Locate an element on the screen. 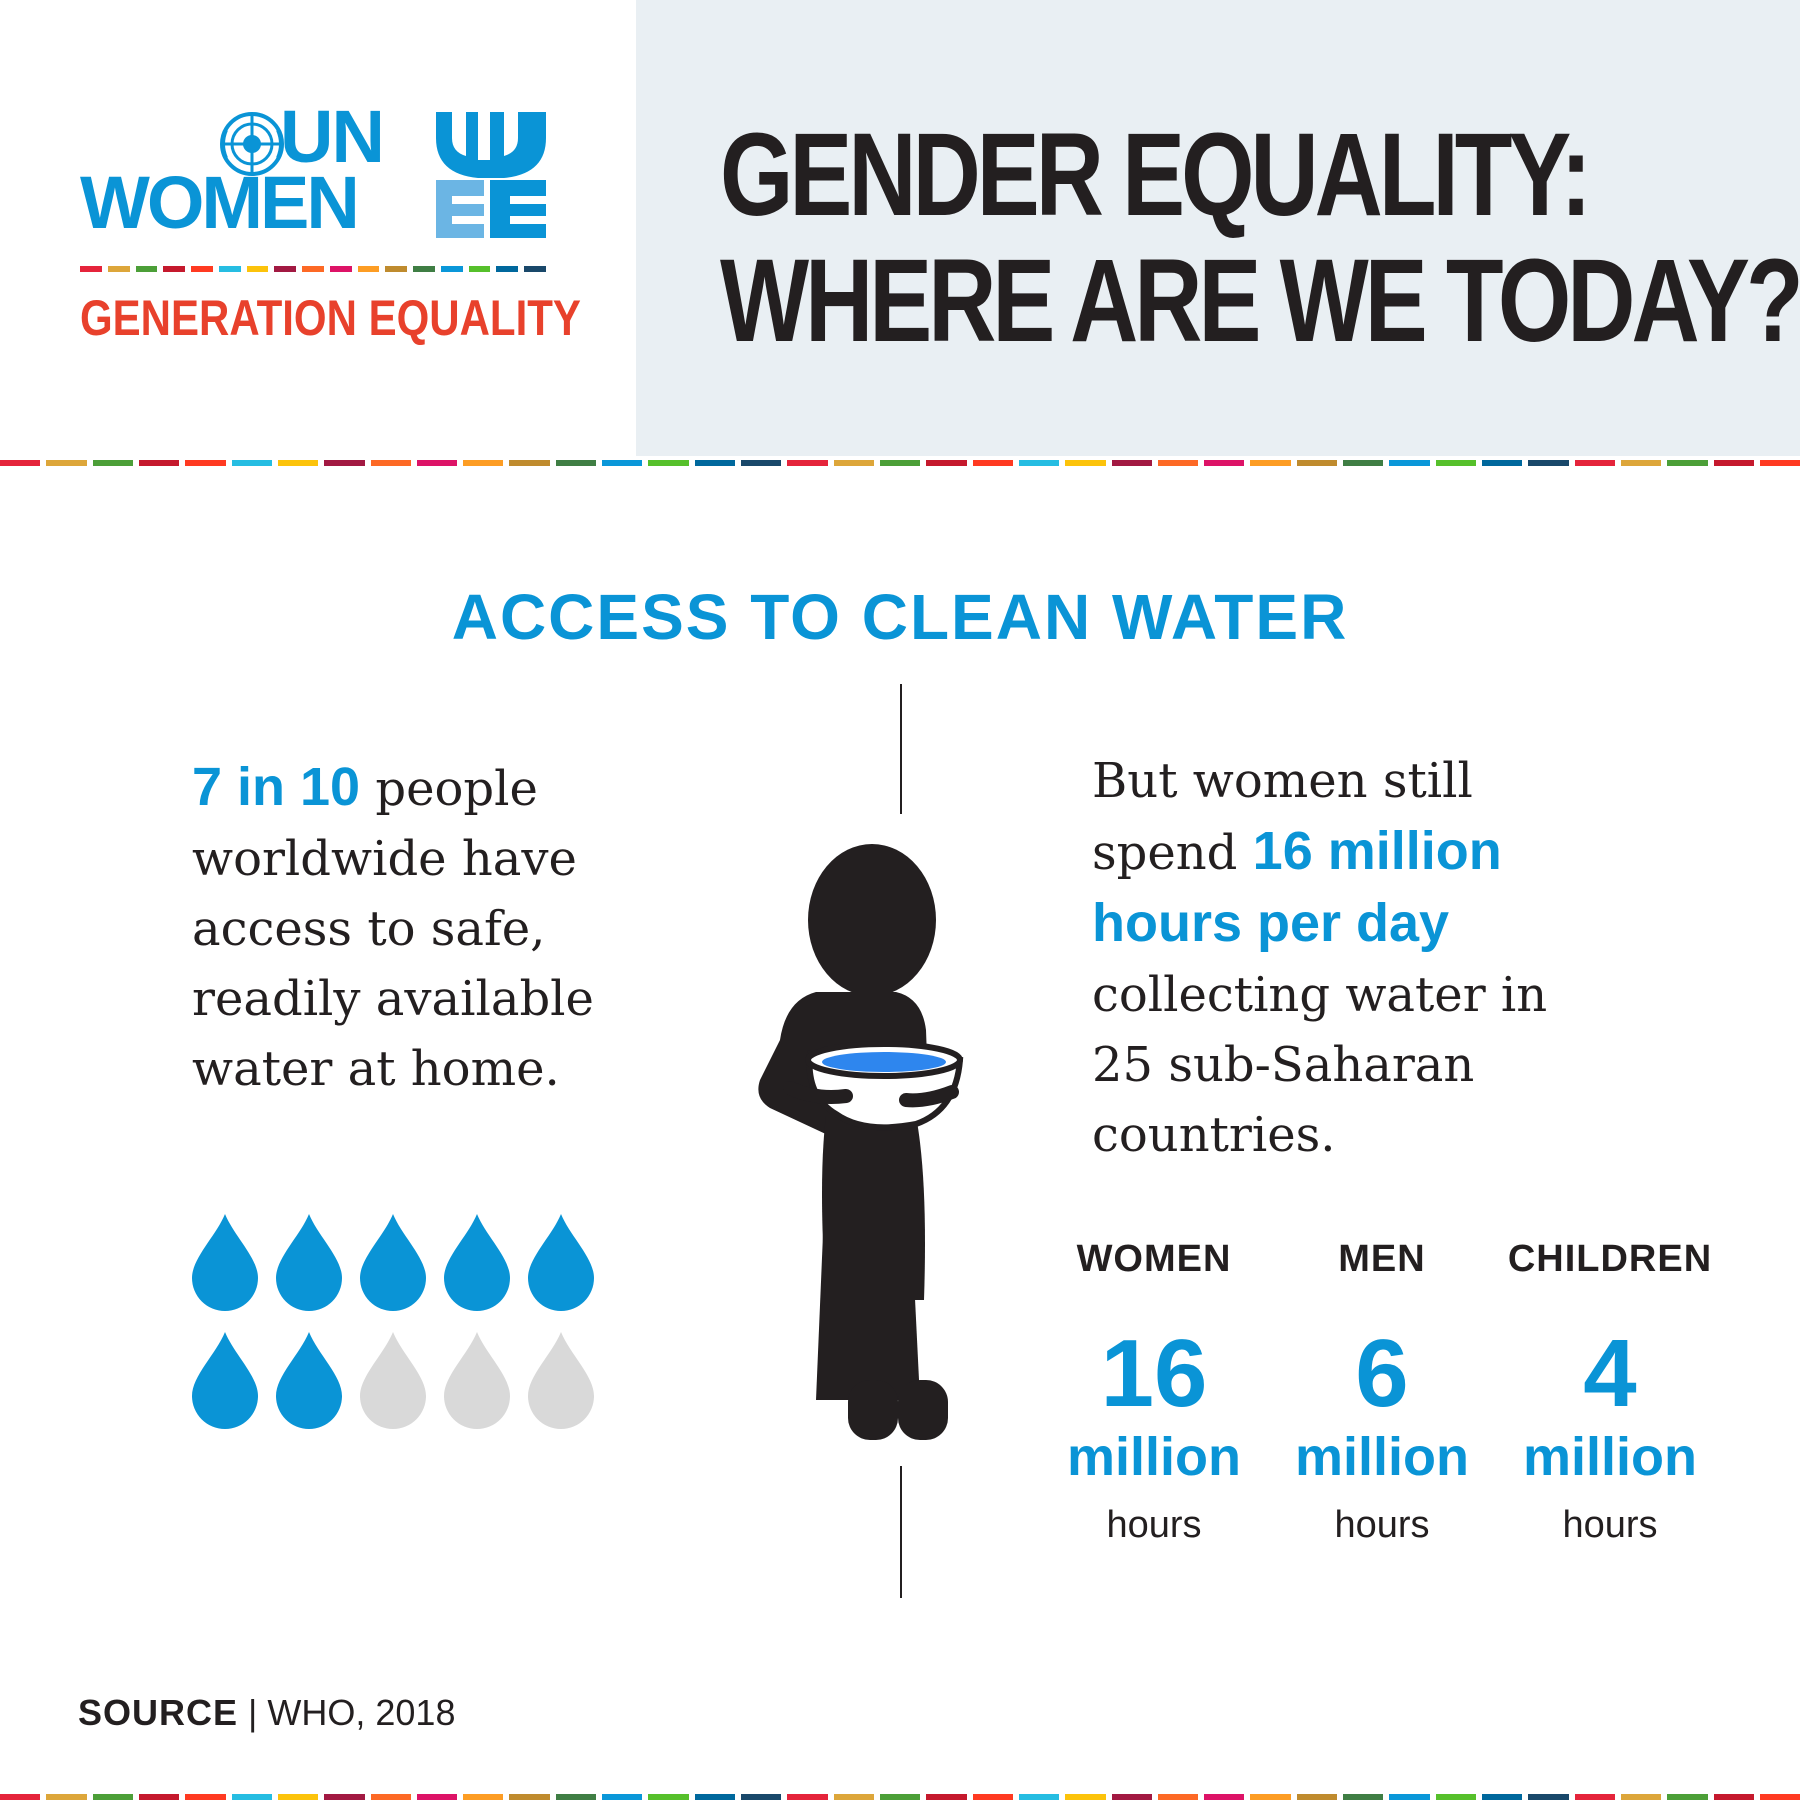  page-title-line-1: GENDER EQUALITY: is located at coordinates (1156, 175).